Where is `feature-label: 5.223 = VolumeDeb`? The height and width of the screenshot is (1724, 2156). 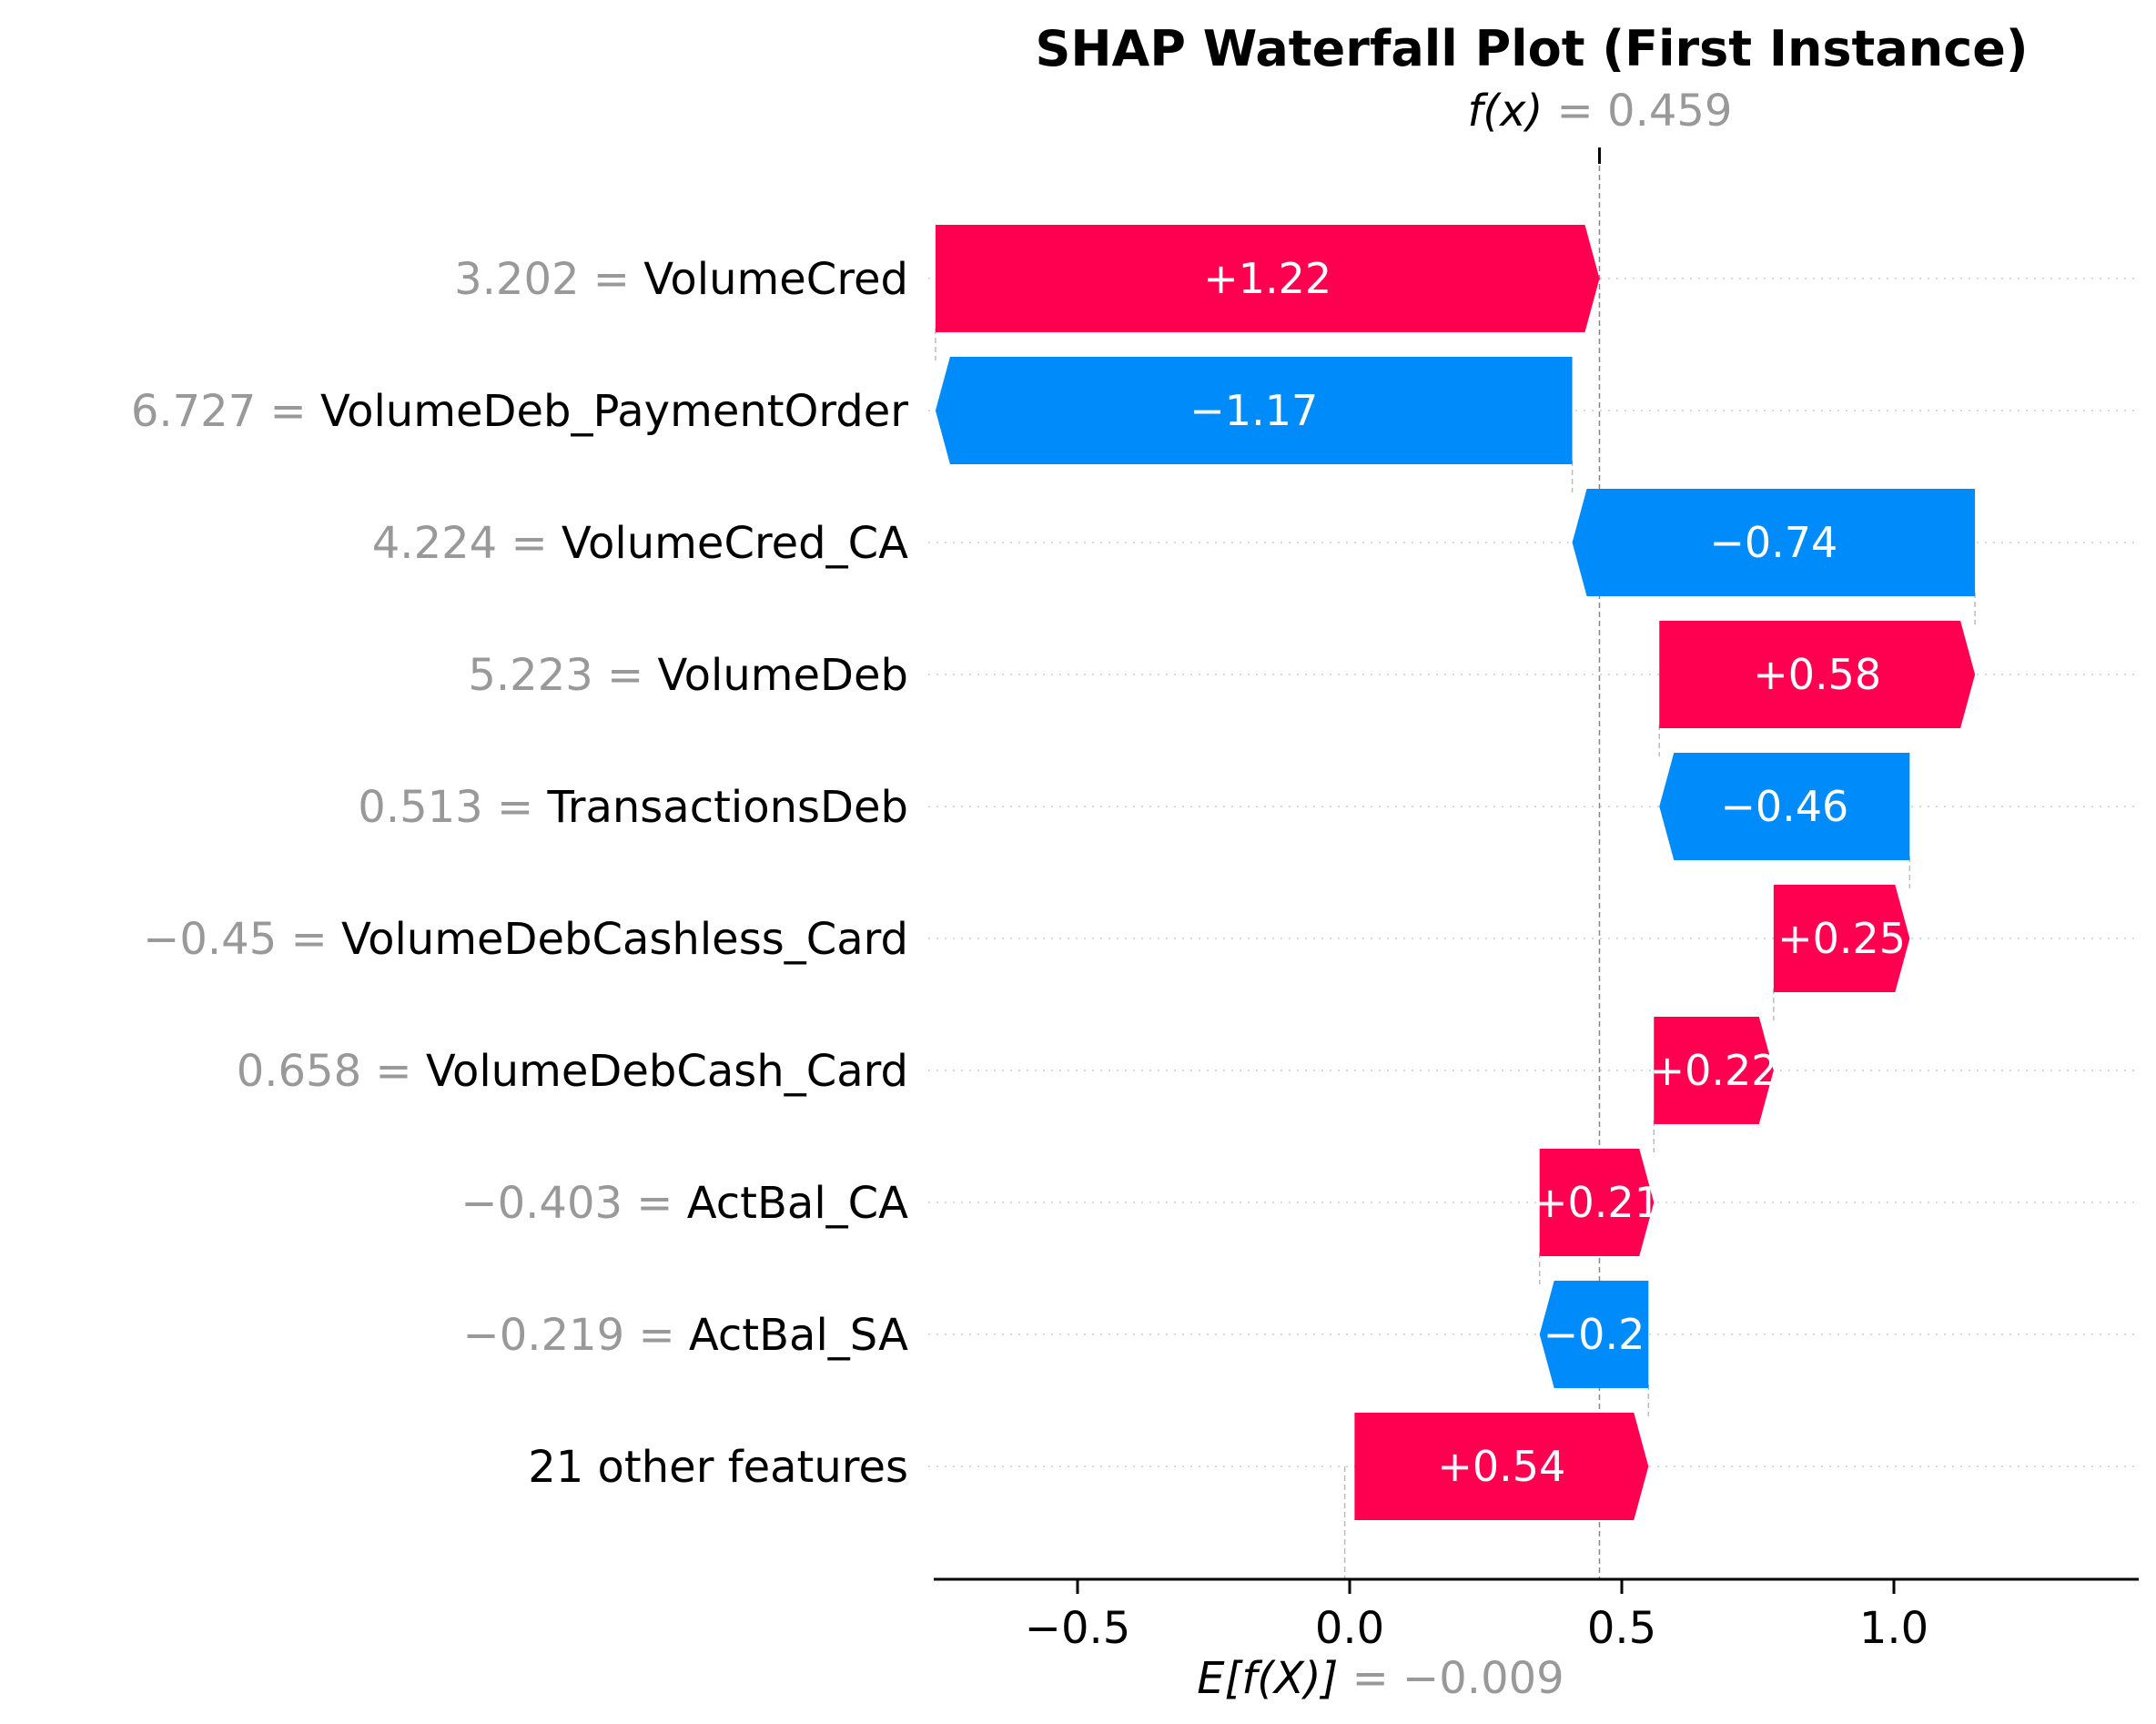 feature-label: 5.223 = VolumeDeb is located at coordinates (688, 675).